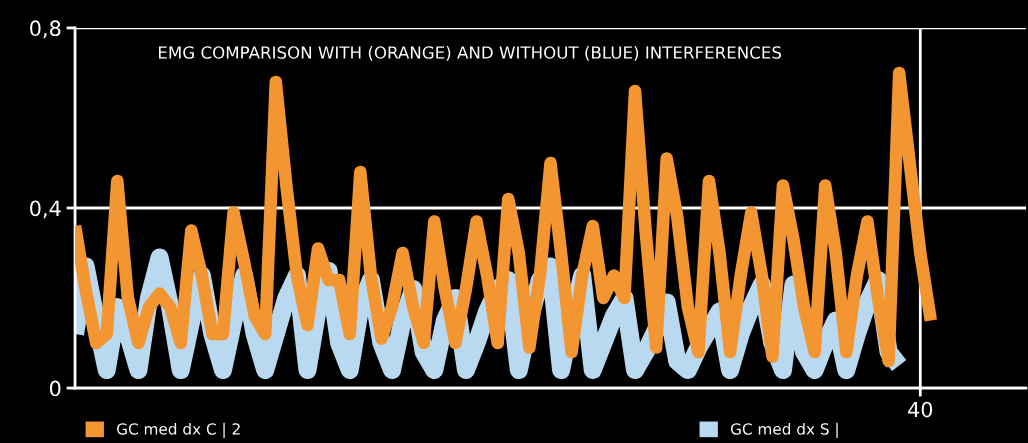 The width and height of the screenshot is (1028, 443). What do you see at coordinates (45, 29) in the screenshot?
I see `y-tick-label: 0,8` at bounding box center [45, 29].